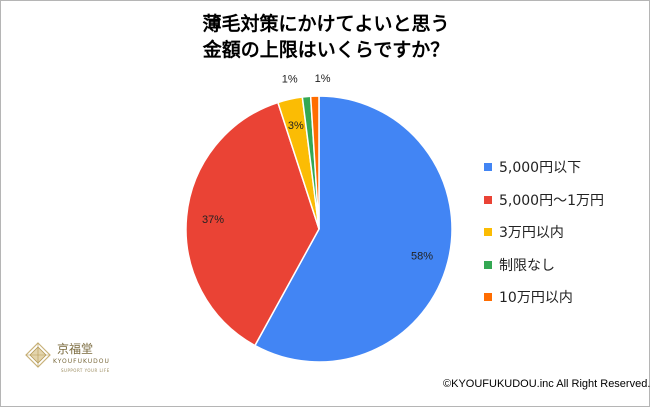 The image size is (650, 408). I want to click on legend-item-3: 3万円以内, so click(544, 232).